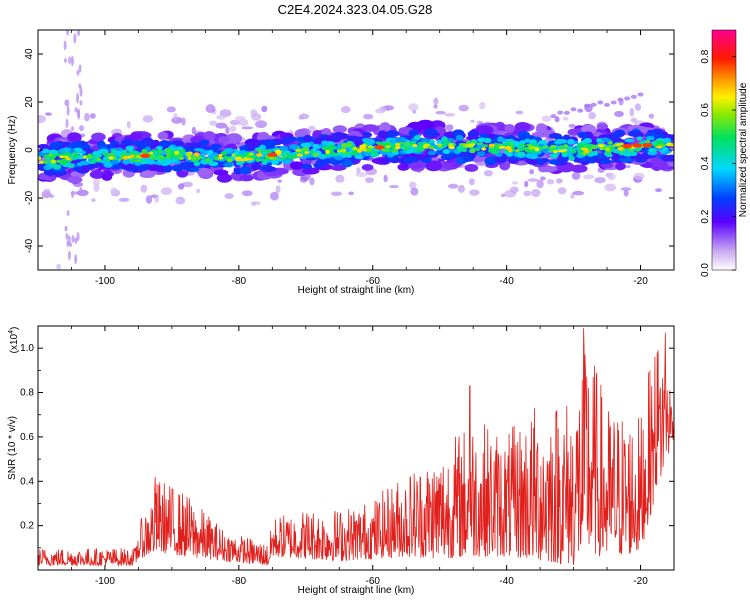 This screenshot has width=750, height=600. I want to click on spectrogram-x-tick-label: -100, so click(105, 281).